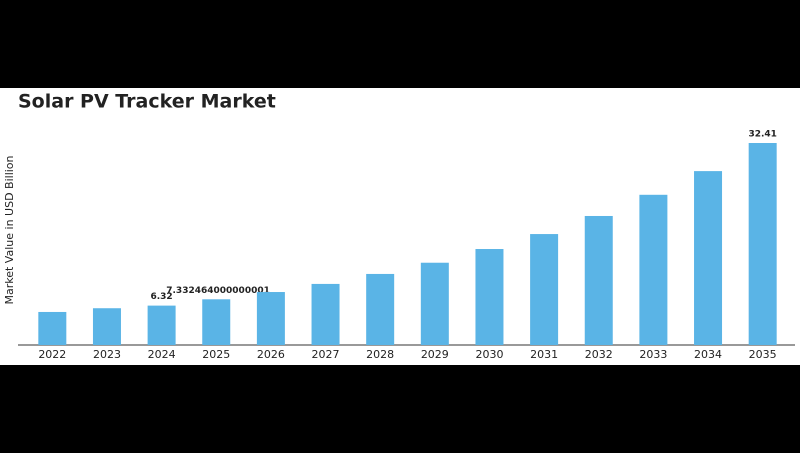 The image size is (800, 453). Describe the element at coordinates (161, 297) in the screenshot. I see `value-label: 6.32` at that location.